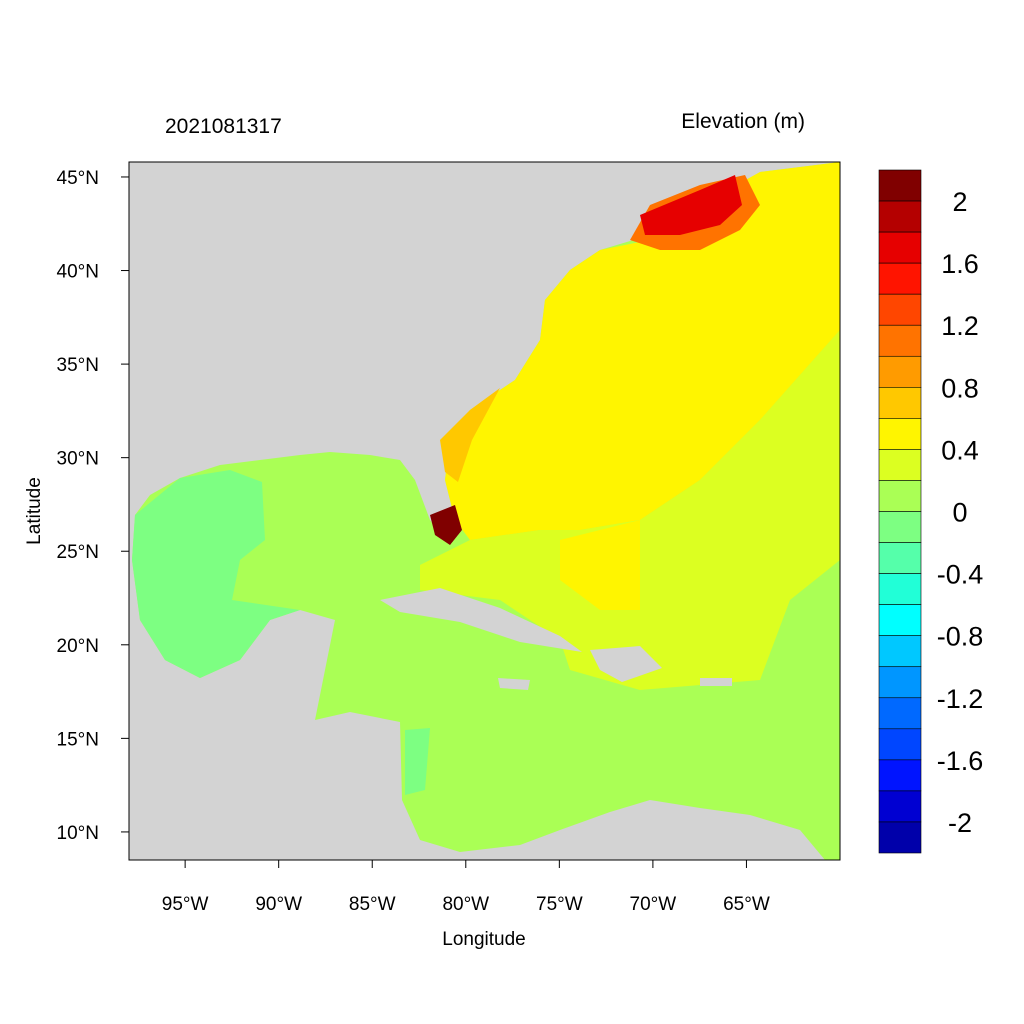 The height and width of the screenshot is (1024, 1024). What do you see at coordinates (743, 121) in the screenshot?
I see `title-right: Elevation (m)` at bounding box center [743, 121].